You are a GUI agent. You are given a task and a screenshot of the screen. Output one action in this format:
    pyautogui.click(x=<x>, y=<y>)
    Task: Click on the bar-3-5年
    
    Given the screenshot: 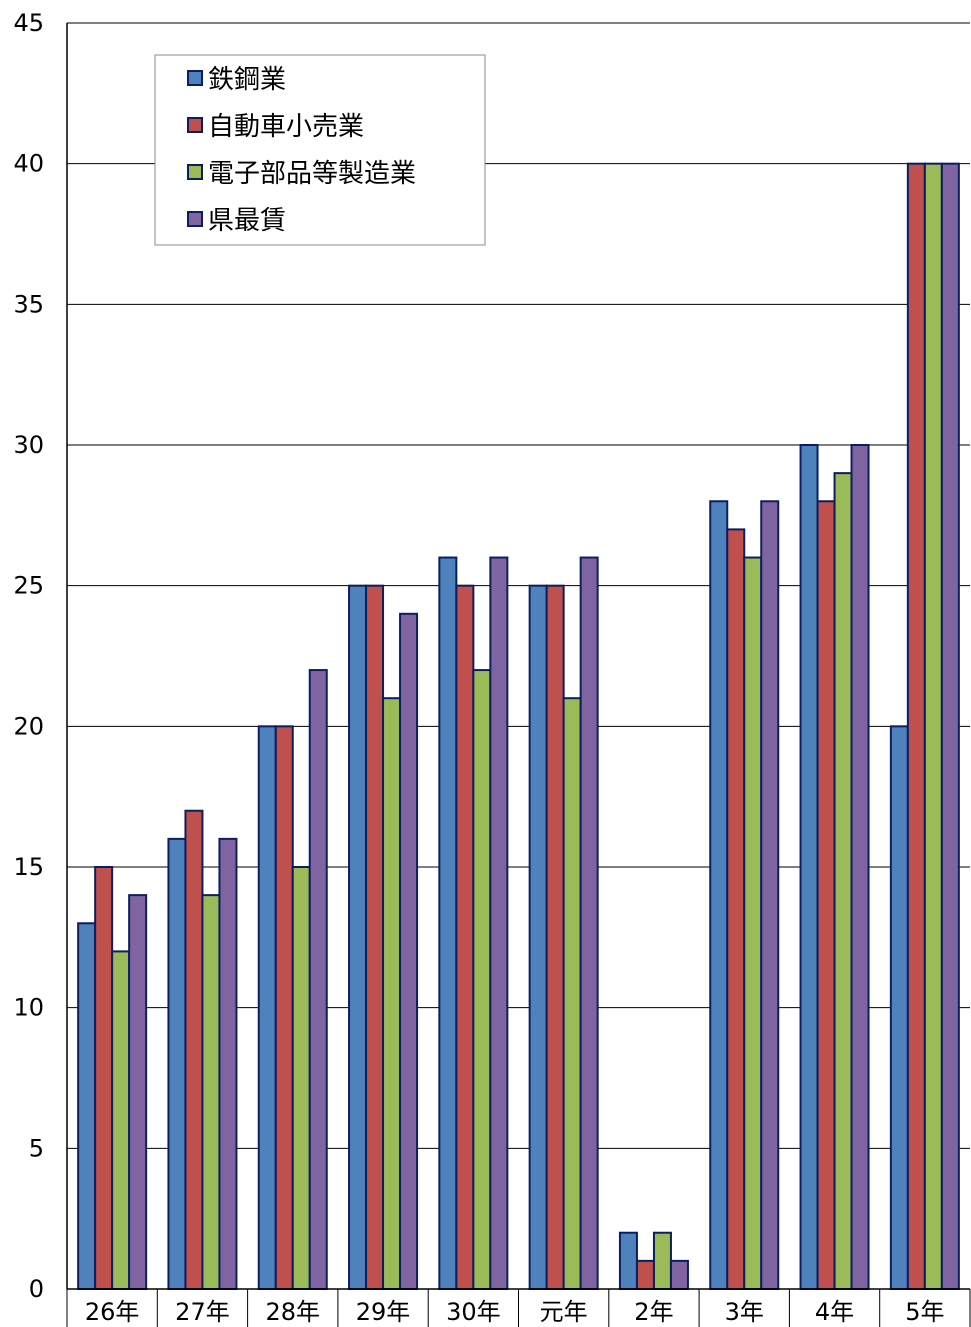 What is the action you would take?
    pyautogui.click(x=933, y=726)
    